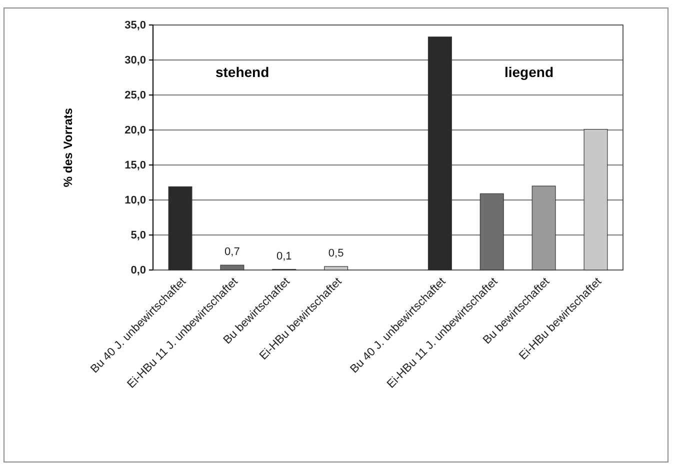 This screenshot has width=673, height=467. I want to click on annotation: stehend, so click(242, 72).